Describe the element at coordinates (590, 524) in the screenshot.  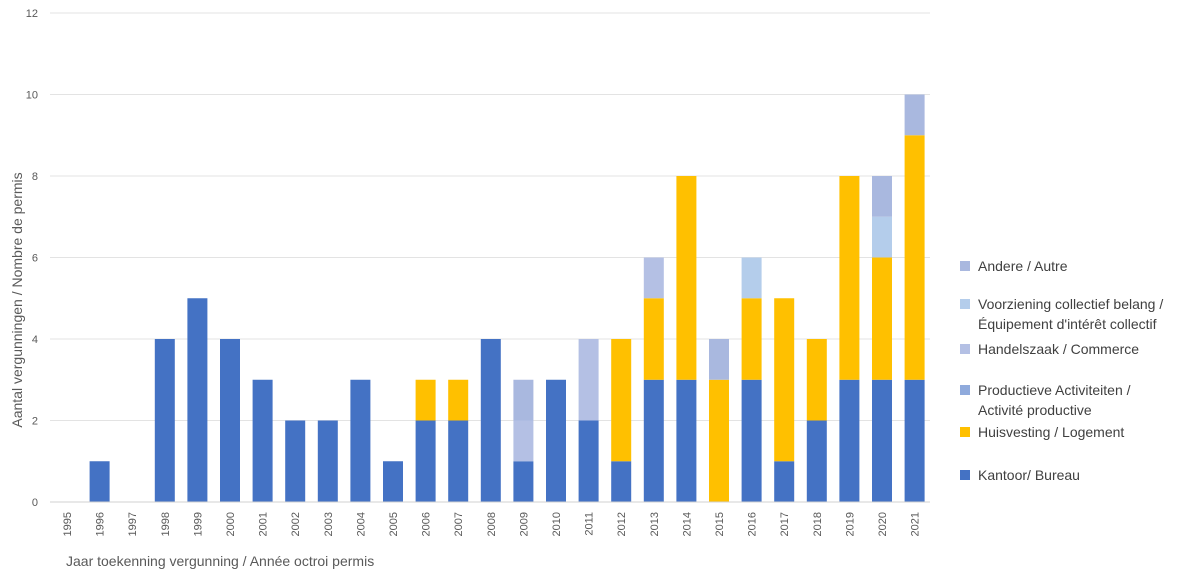
I see `x-tick-label: 2011` at that location.